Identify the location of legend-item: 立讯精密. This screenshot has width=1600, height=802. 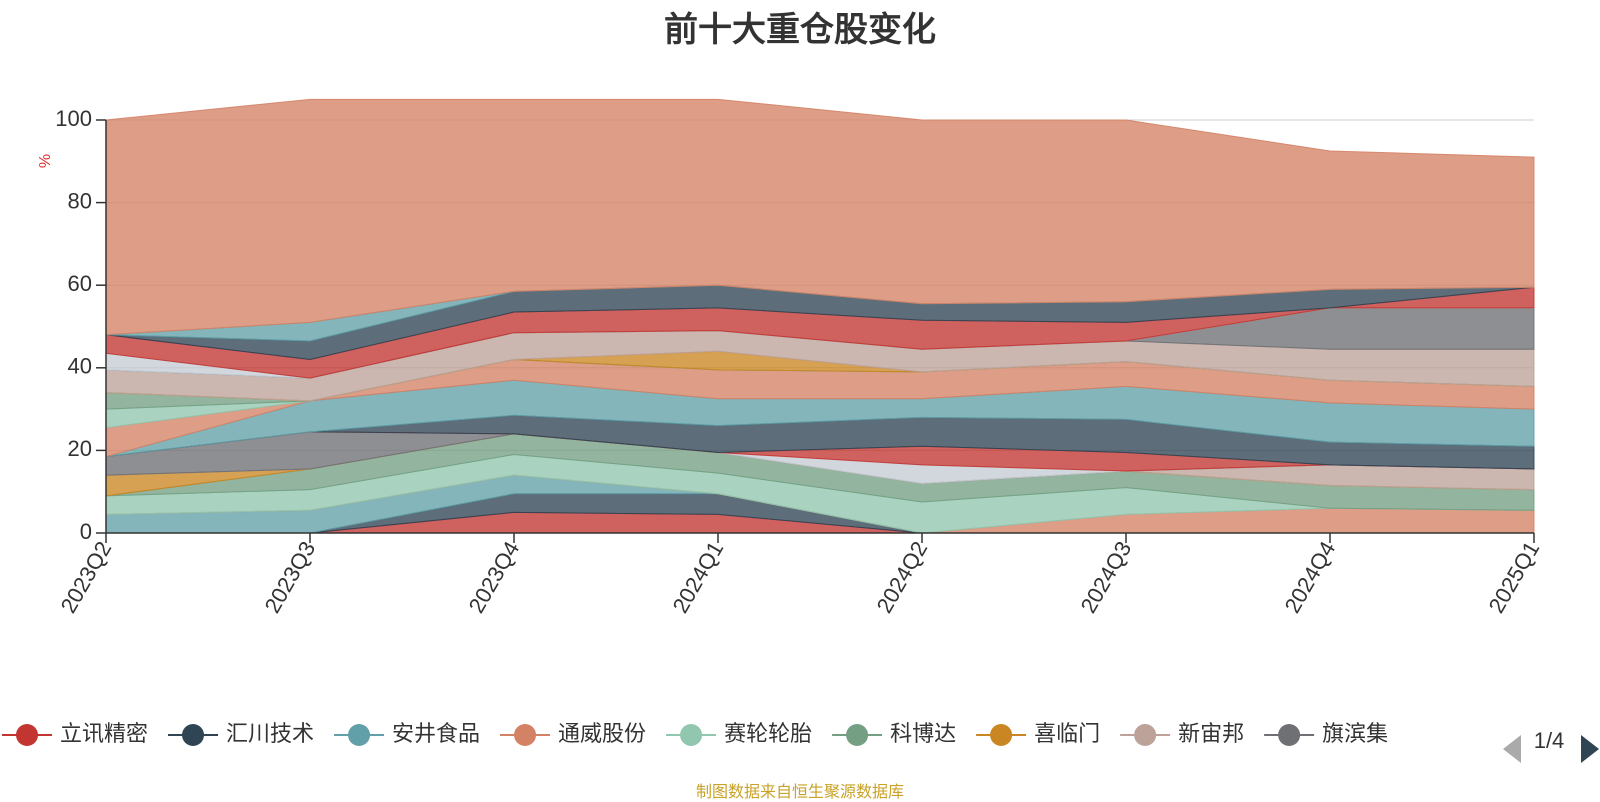
(75, 733).